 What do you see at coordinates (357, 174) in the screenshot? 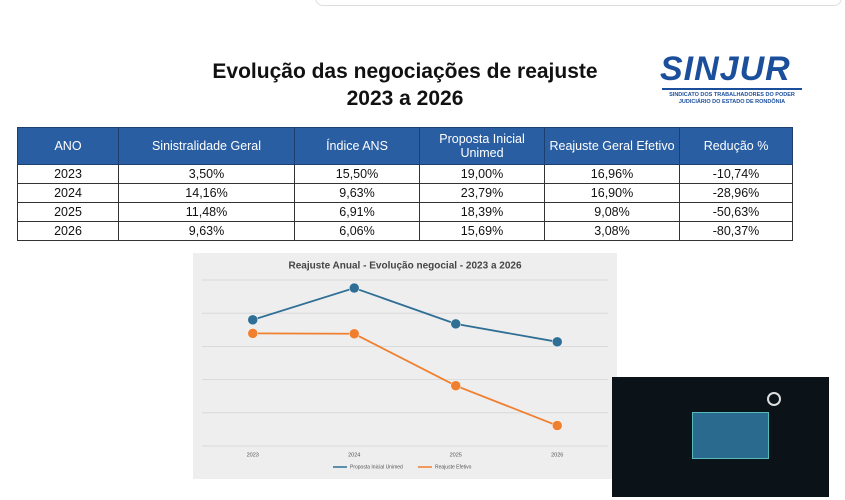
I see `table-cell: 15,50%` at bounding box center [357, 174].